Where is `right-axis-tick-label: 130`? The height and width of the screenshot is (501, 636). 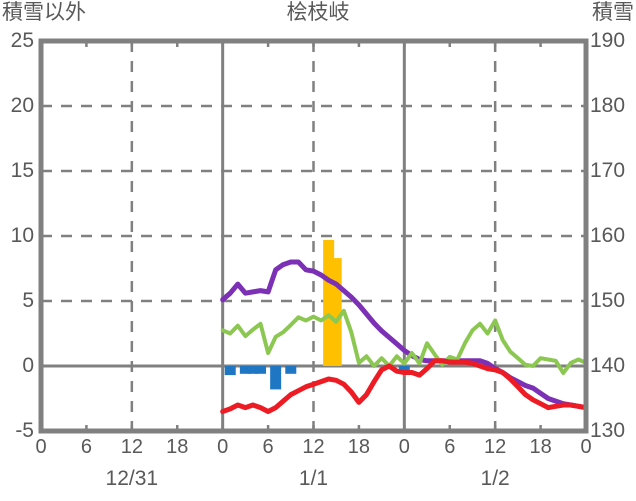
right-axis-tick-label: 130 is located at coordinates (608, 430).